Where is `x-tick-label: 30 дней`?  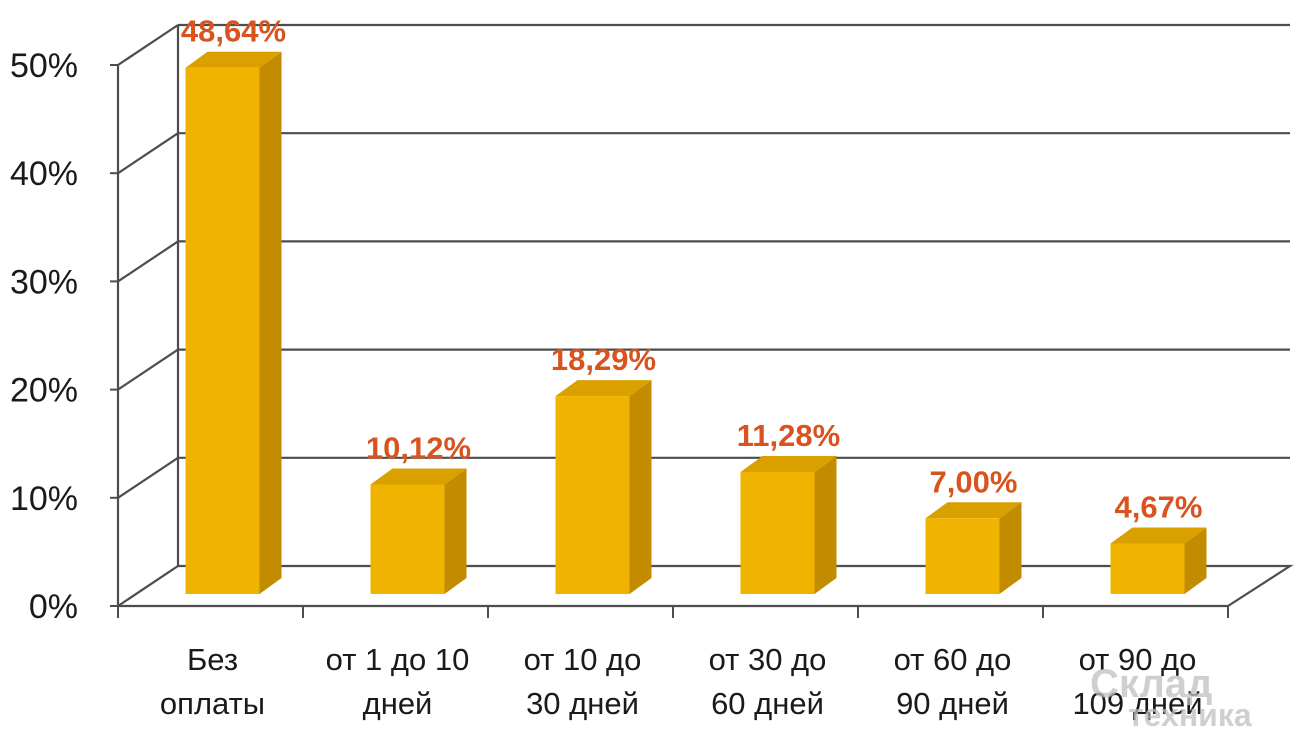 x-tick-label: 30 дней is located at coordinates (582, 703).